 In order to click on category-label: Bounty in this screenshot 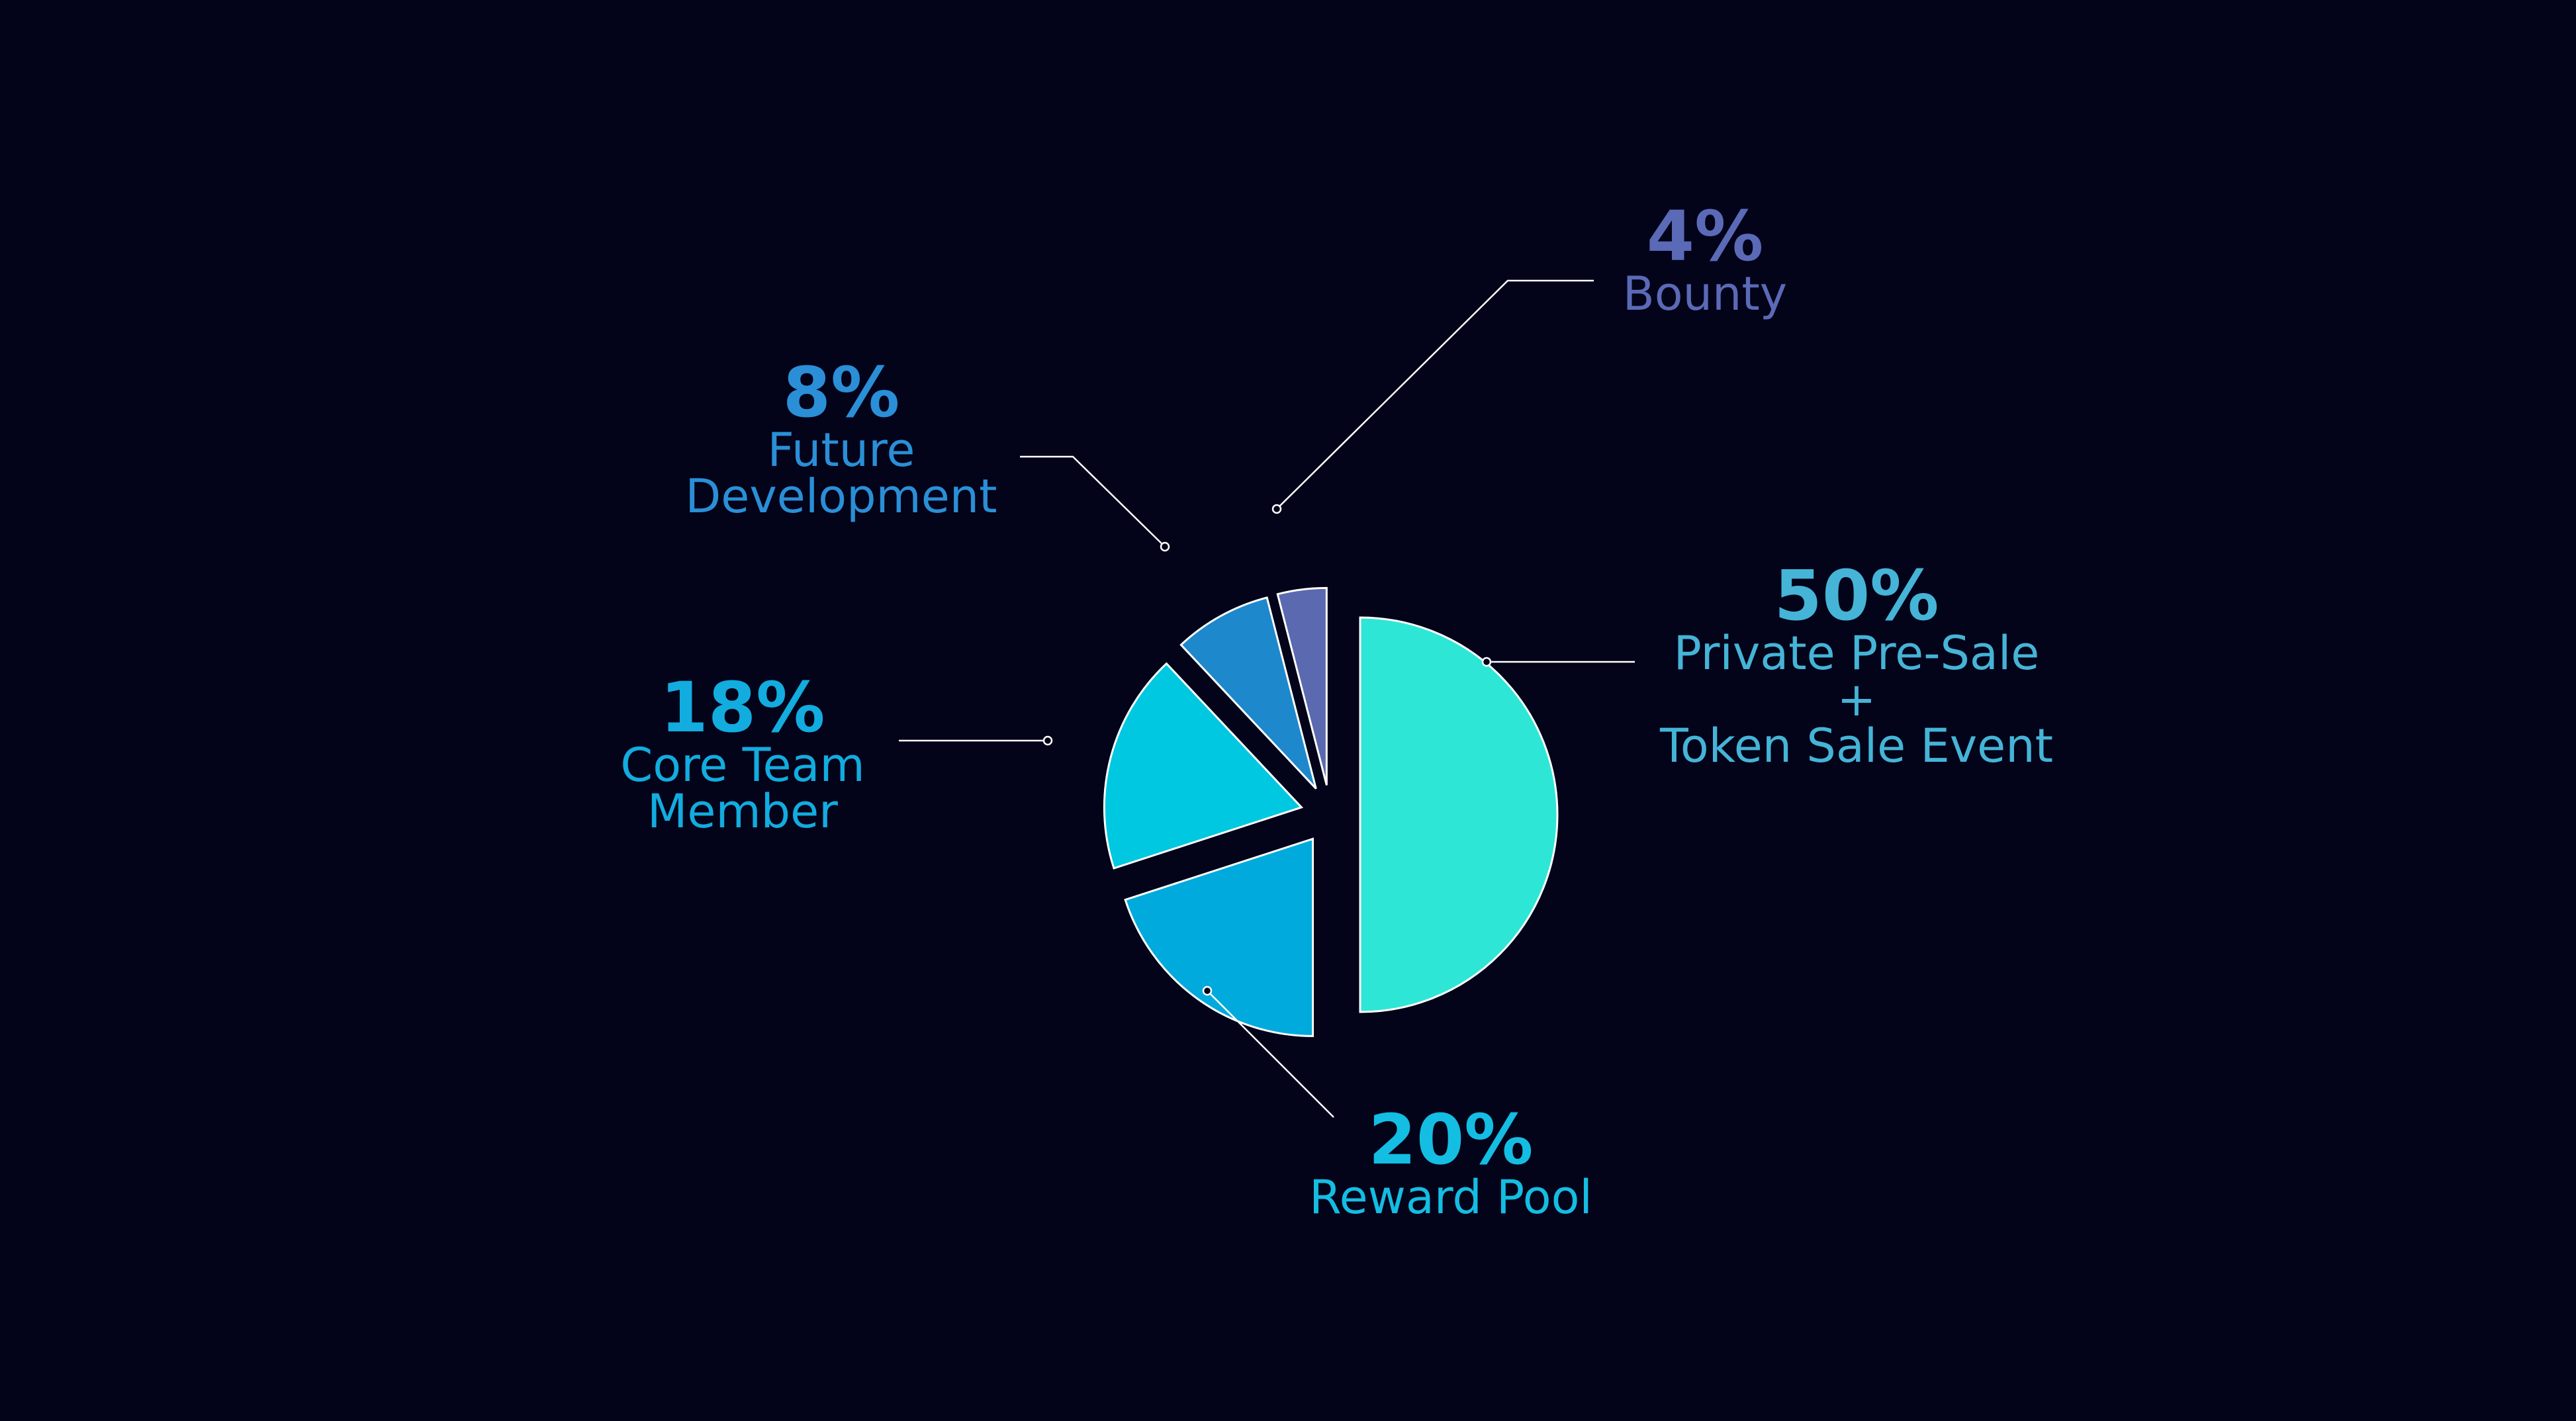, I will do `click(1705, 294)`.